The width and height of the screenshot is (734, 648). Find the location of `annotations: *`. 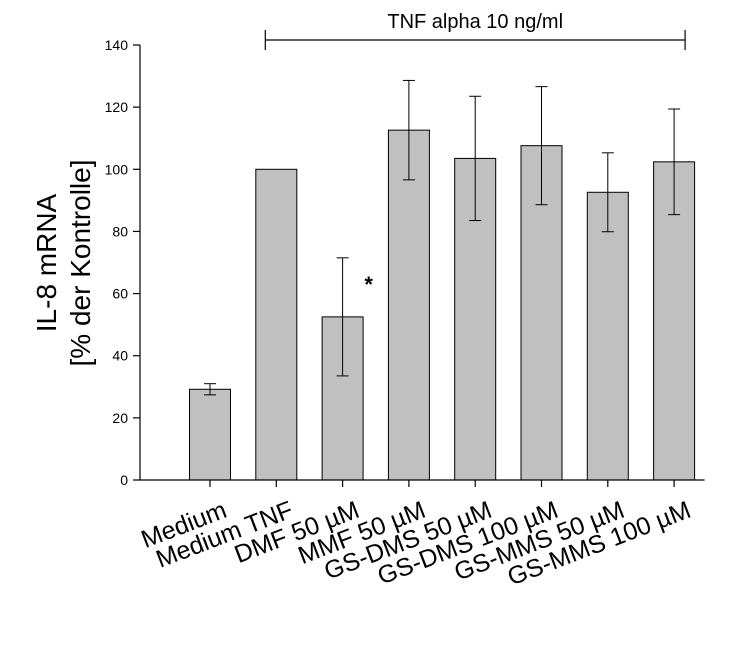

annotations: * is located at coordinates (368, 284).